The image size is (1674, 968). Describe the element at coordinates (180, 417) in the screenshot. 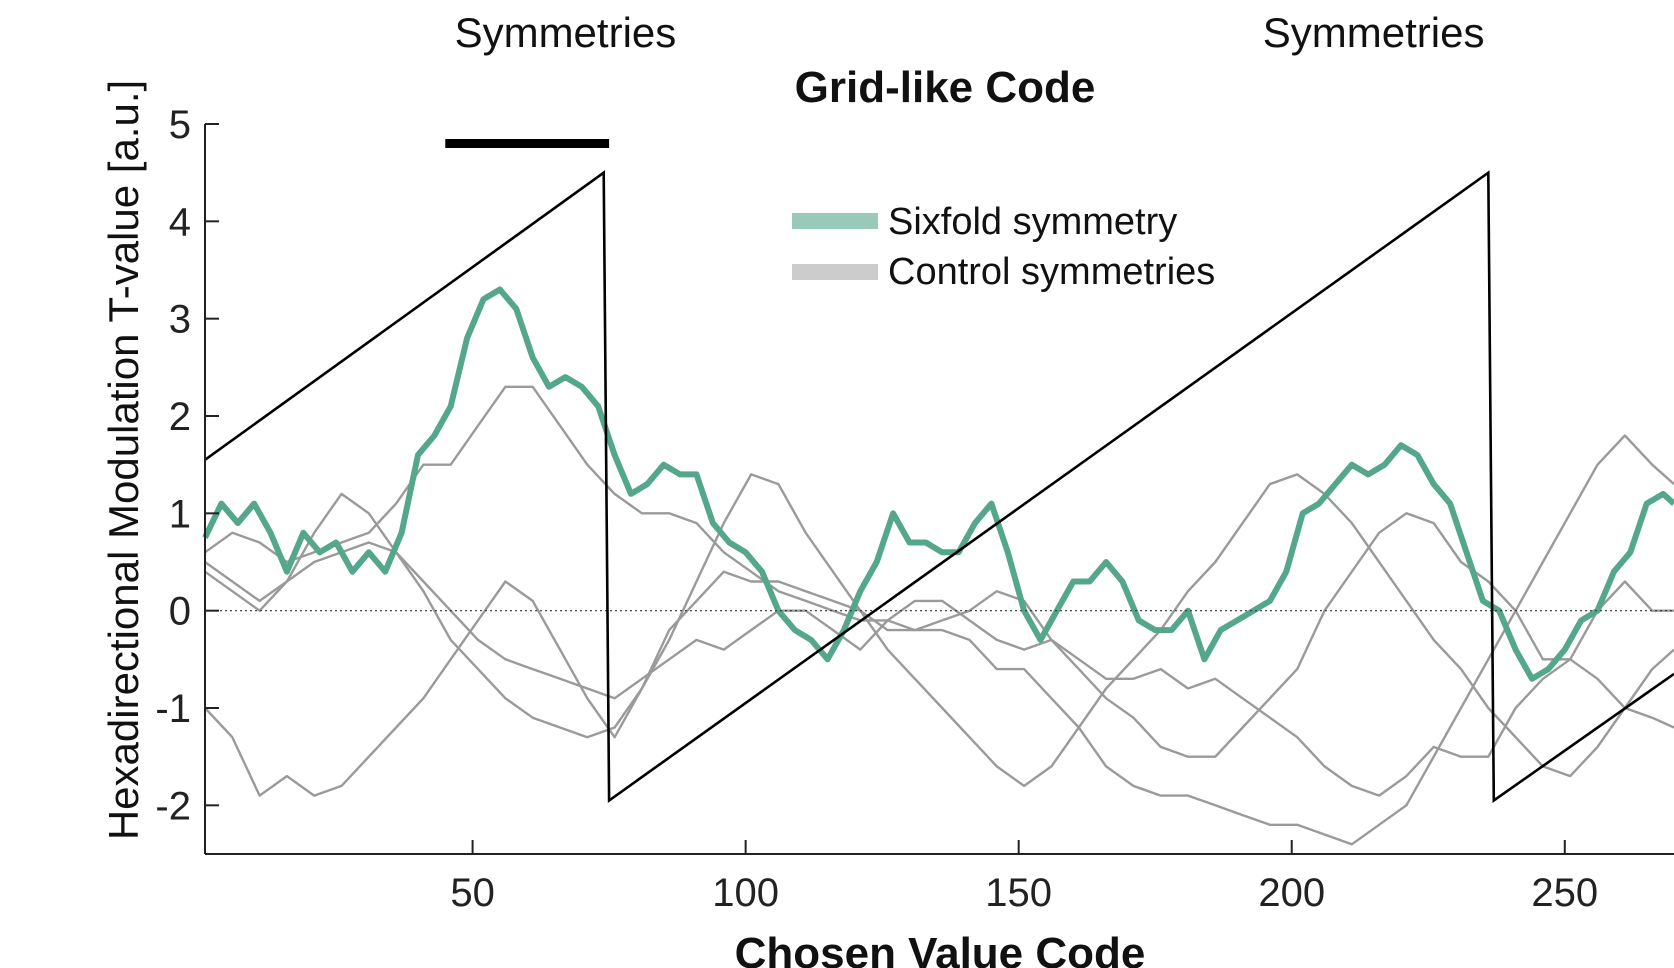

I see `y-tick-label: 2` at that location.